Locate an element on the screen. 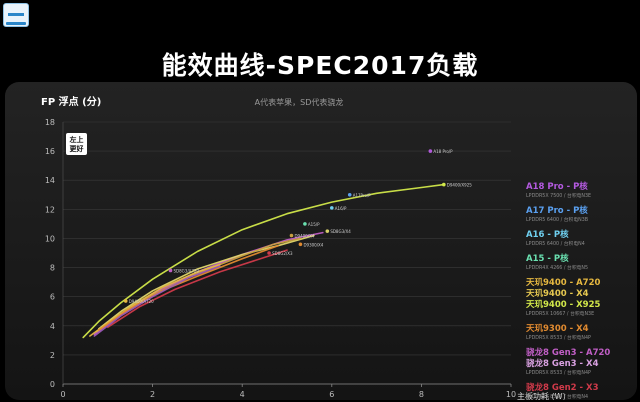 Image resolution: width=640 pixels, height=402 pixels. legend-item: 骁龙8 Gen2 - X3 LPDDR5X 8533 / 台积电N4 is located at coordinates (581, 391).